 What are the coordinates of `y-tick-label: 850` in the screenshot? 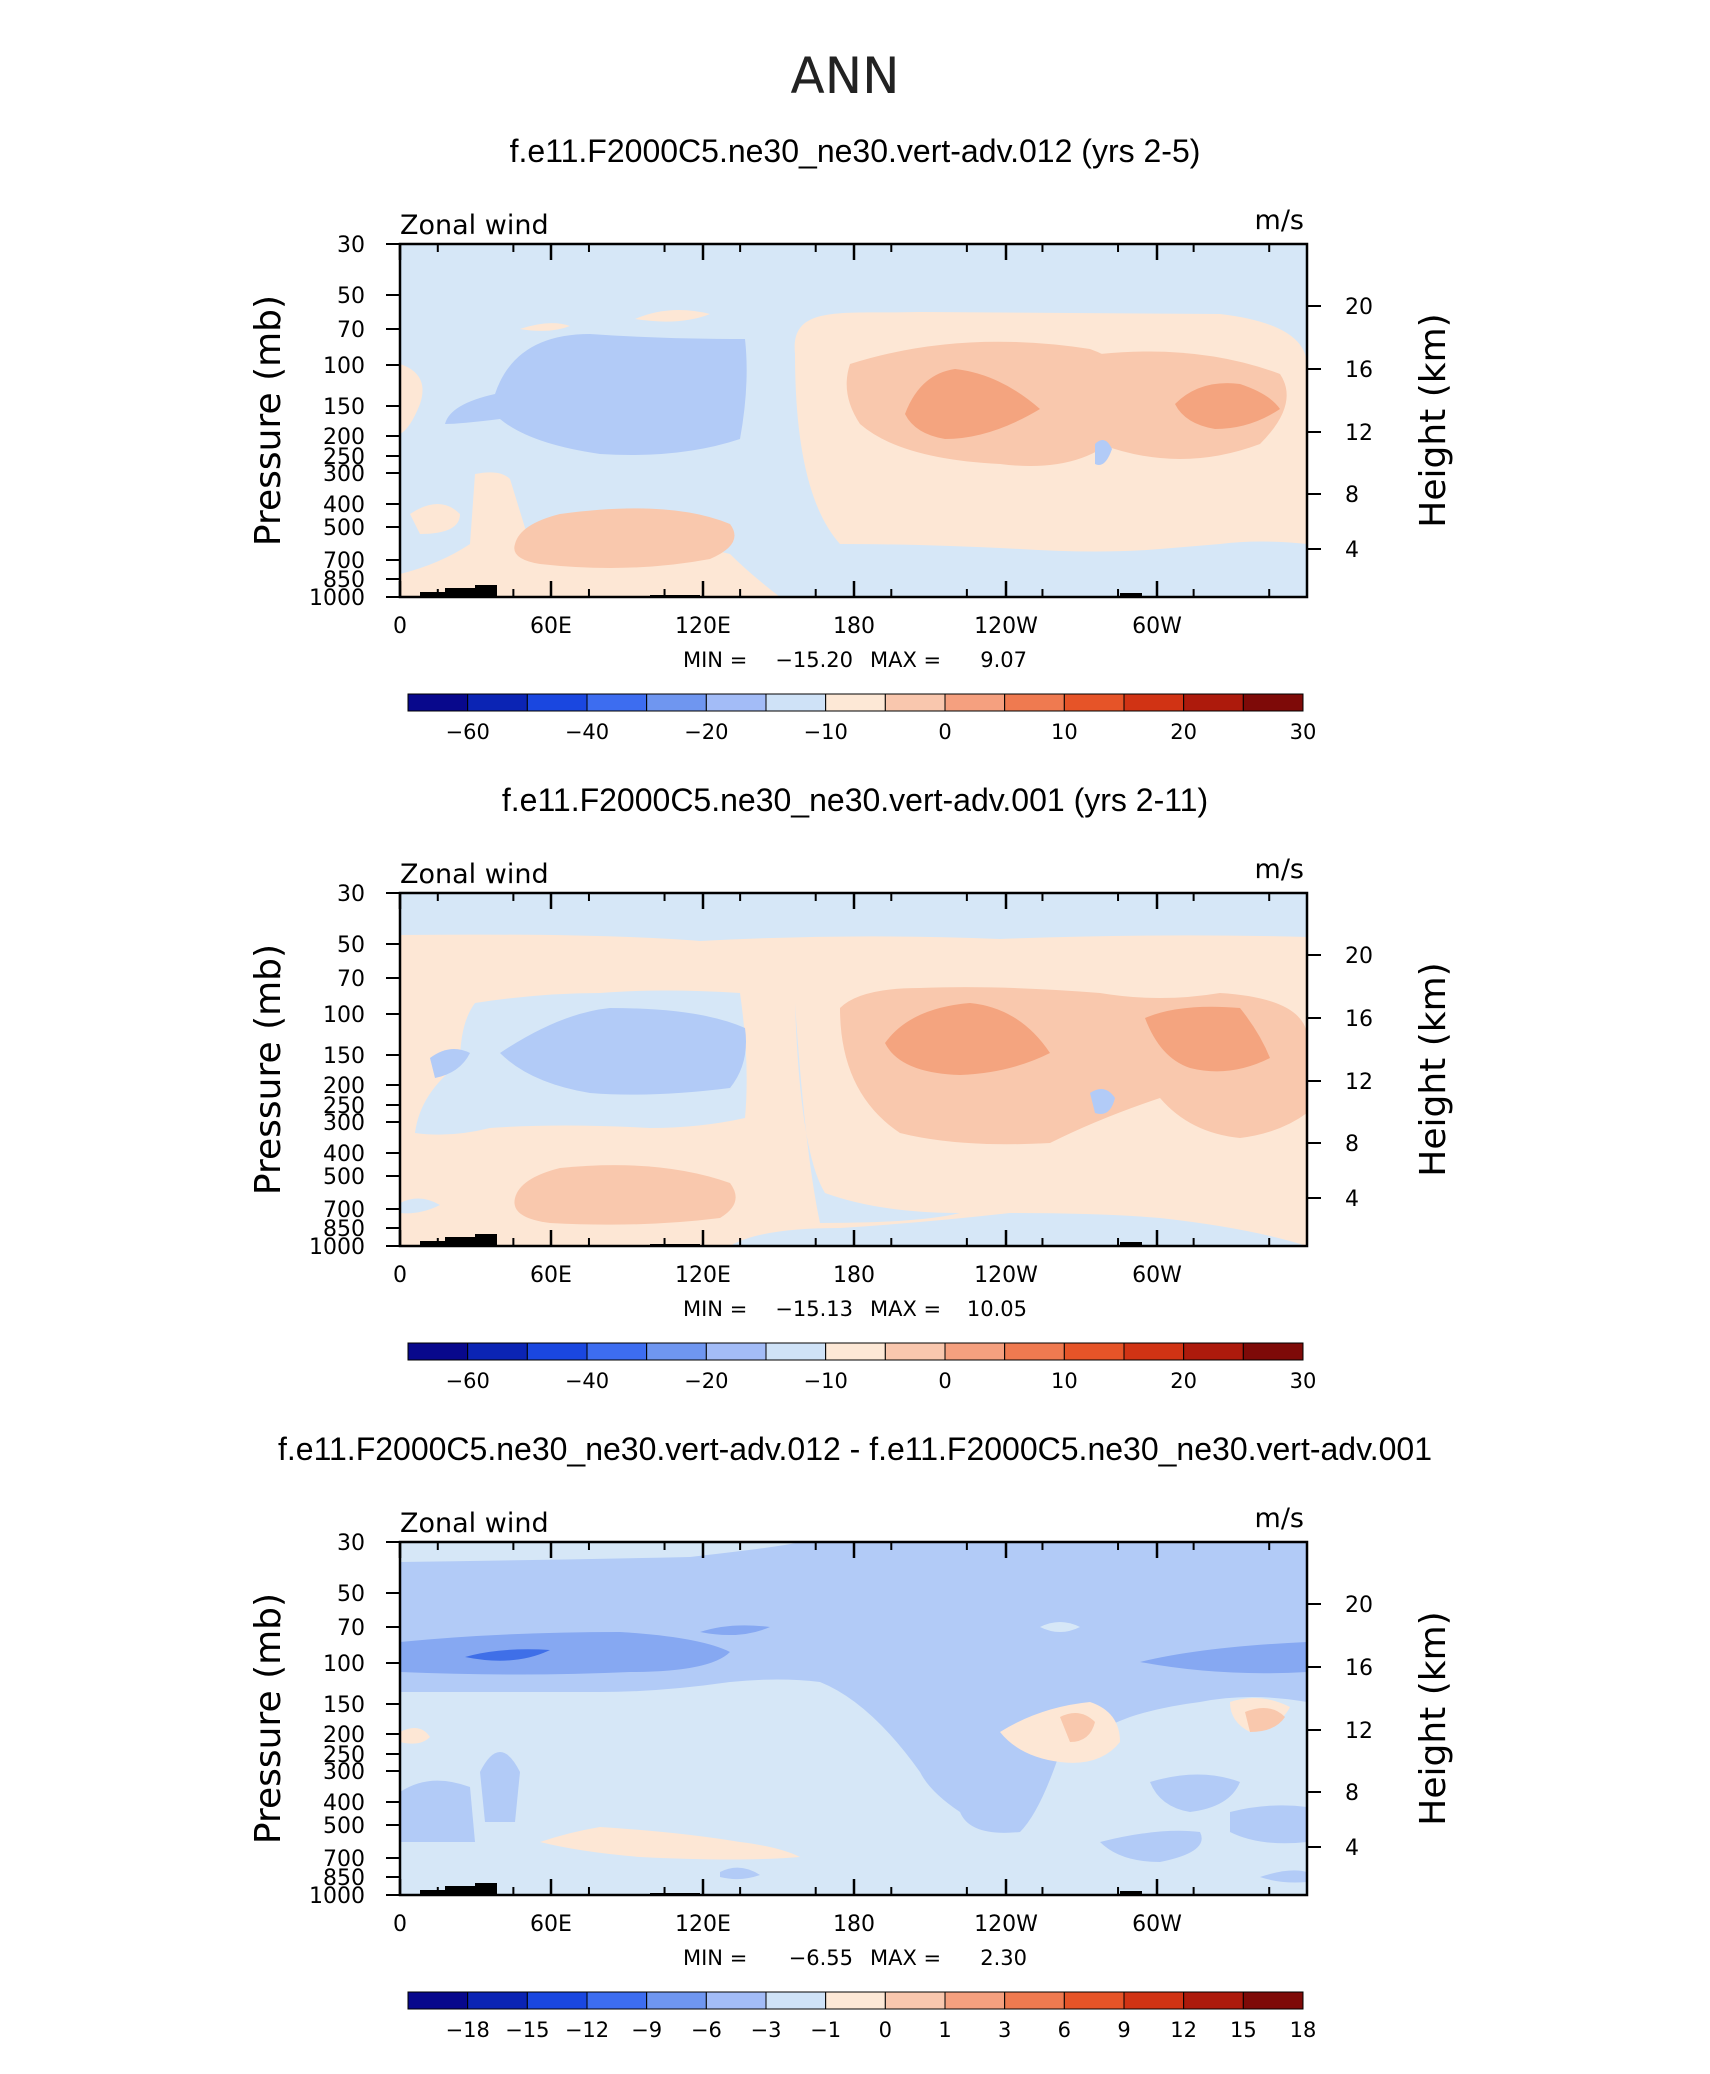 It's located at (344, 1229).